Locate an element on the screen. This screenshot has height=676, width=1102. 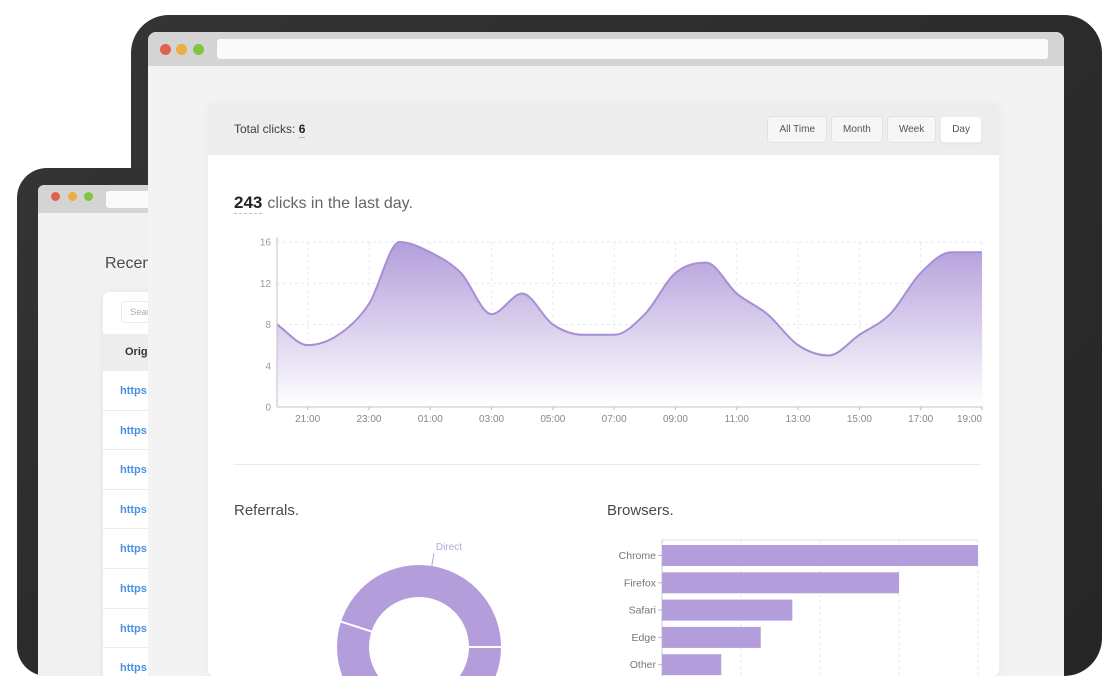
range-button-all-time: All Time is located at coordinates (797, 129).